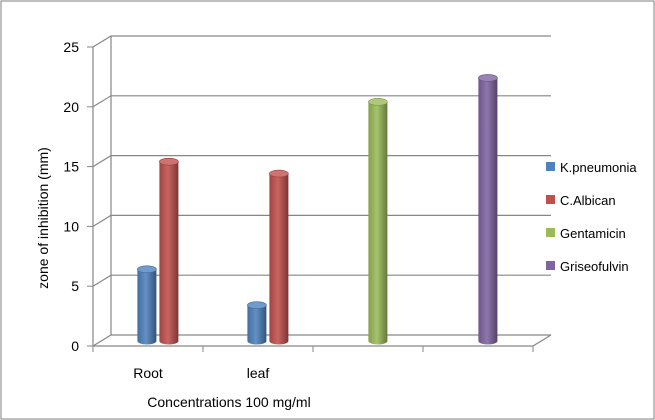 This screenshot has width=655, height=420. What do you see at coordinates (75, 346) in the screenshot?
I see `y-tick-label: 0` at bounding box center [75, 346].